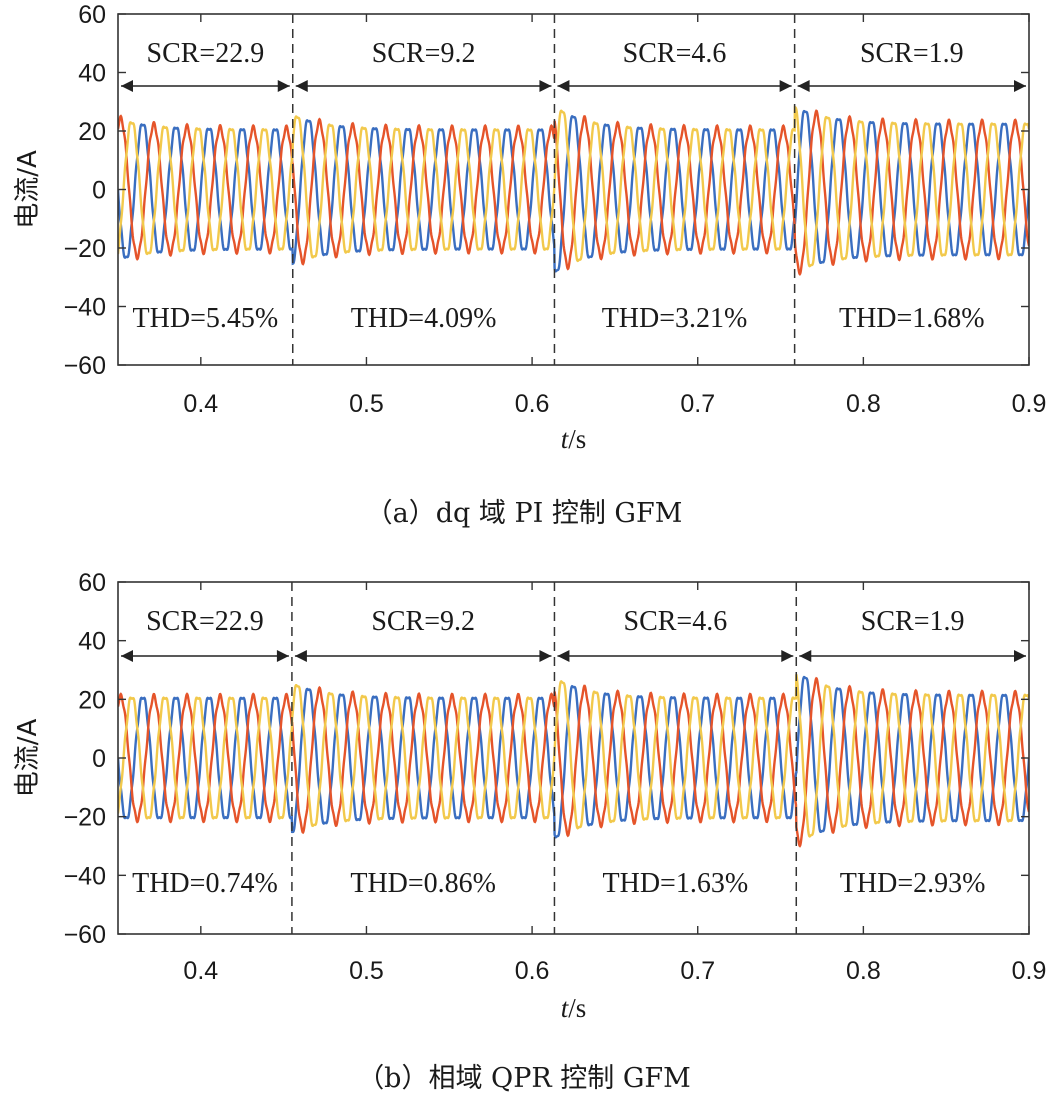  What do you see at coordinates (524, 1078) in the screenshot?
I see `figure-caption: （b）相域 QPR 控制 GFM` at bounding box center [524, 1078].